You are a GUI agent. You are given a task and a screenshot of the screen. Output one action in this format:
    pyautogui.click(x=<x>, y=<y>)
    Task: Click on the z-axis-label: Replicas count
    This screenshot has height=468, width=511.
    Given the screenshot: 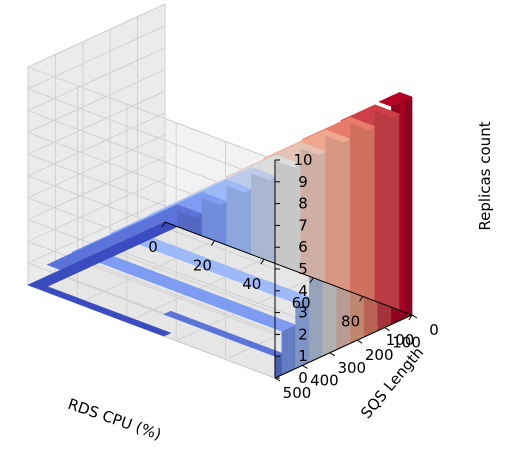 What is the action you would take?
    pyautogui.click(x=485, y=175)
    